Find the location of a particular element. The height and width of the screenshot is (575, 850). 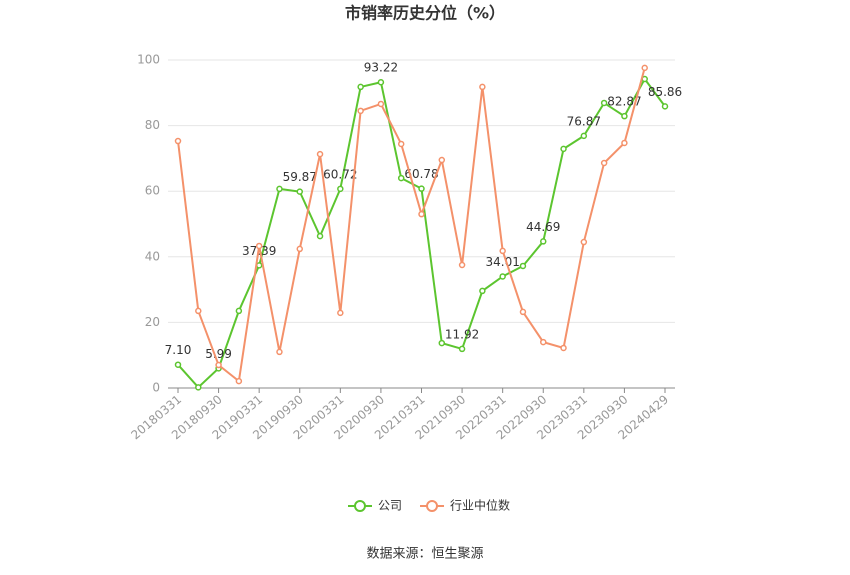

y-tick-label: 100 is located at coordinates (148, 60).